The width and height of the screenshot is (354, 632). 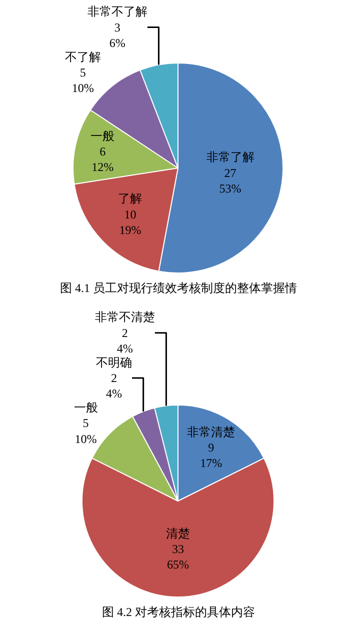 What do you see at coordinates (178, 612) in the screenshot?
I see `text: 图 4.2 对考核指标的具体内容` at bounding box center [178, 612].